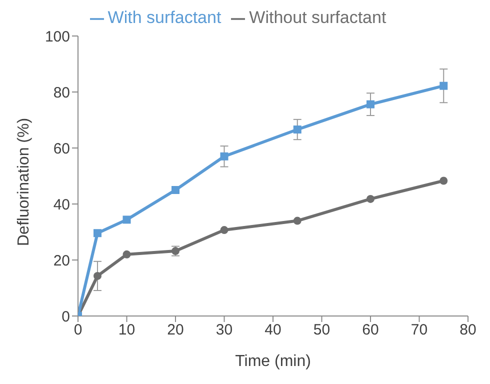 The image size is (490, 384). Describe the element at coordinates (175, 330) in the screenshot. I see `x-tick-label: 20` at that location.